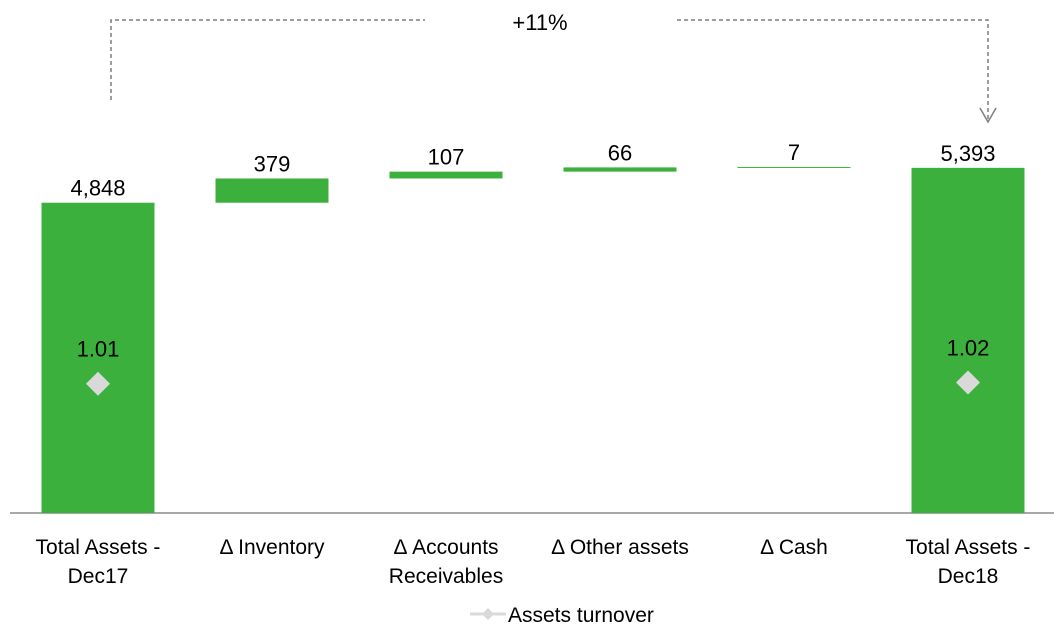 The height and width of the screenshot is (630, 1054). Describe the element at coordinates (488, 614) in the screenshot. I see `legend-marker` at that location.